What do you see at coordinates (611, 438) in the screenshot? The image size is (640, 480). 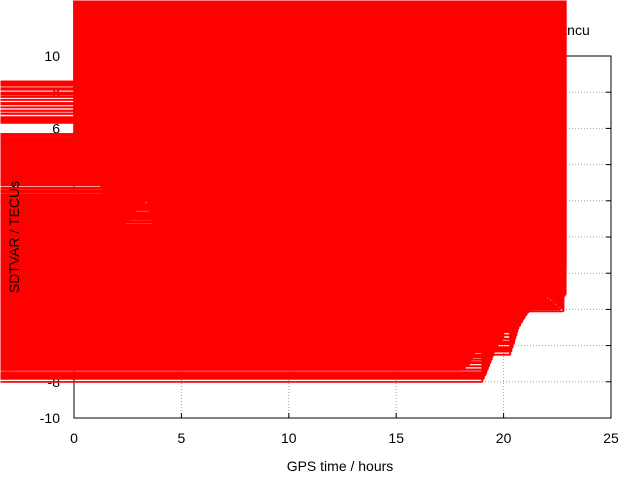 I see `x-tick-label: 25` at bounding box center [611, 438].